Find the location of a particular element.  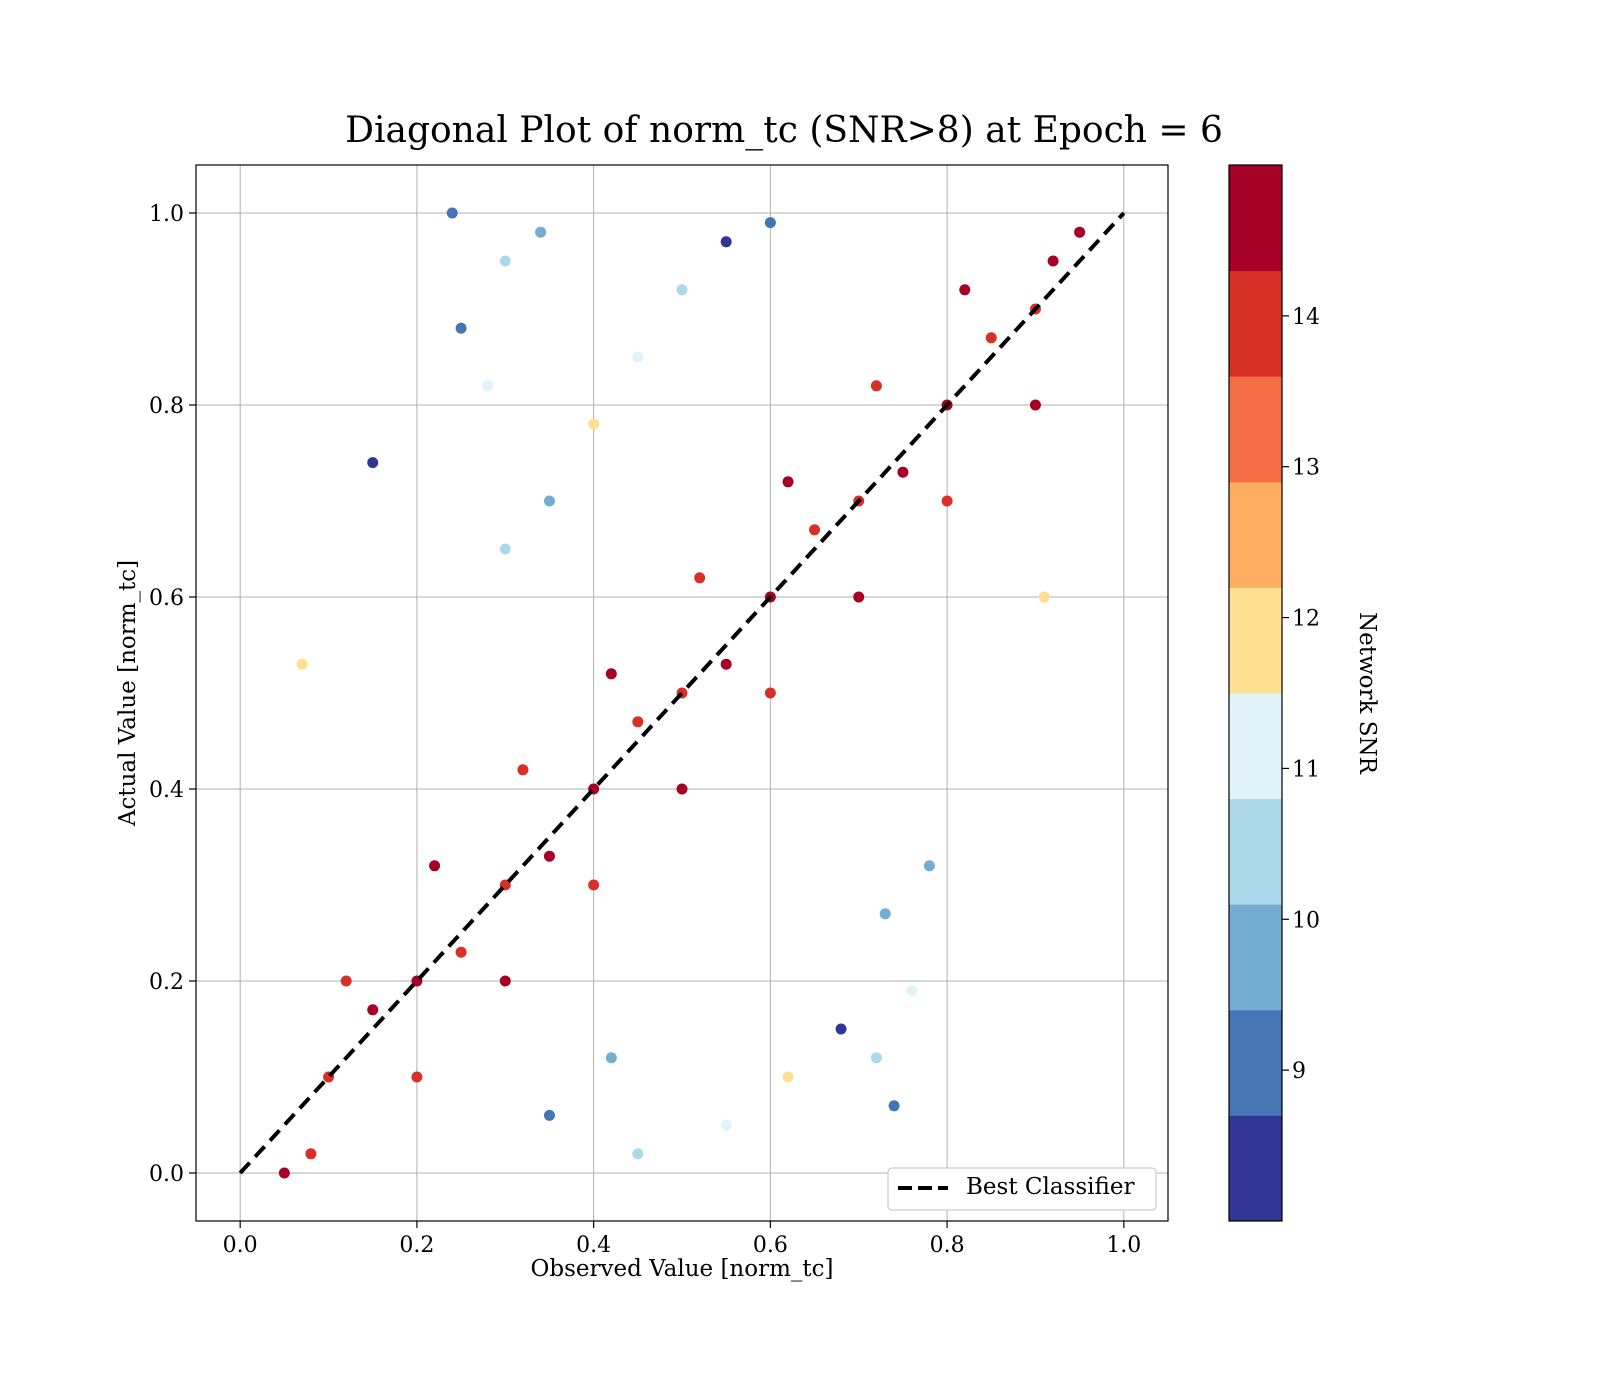

x-tick-label: 0.0 is located at coordinates (240, 1245).